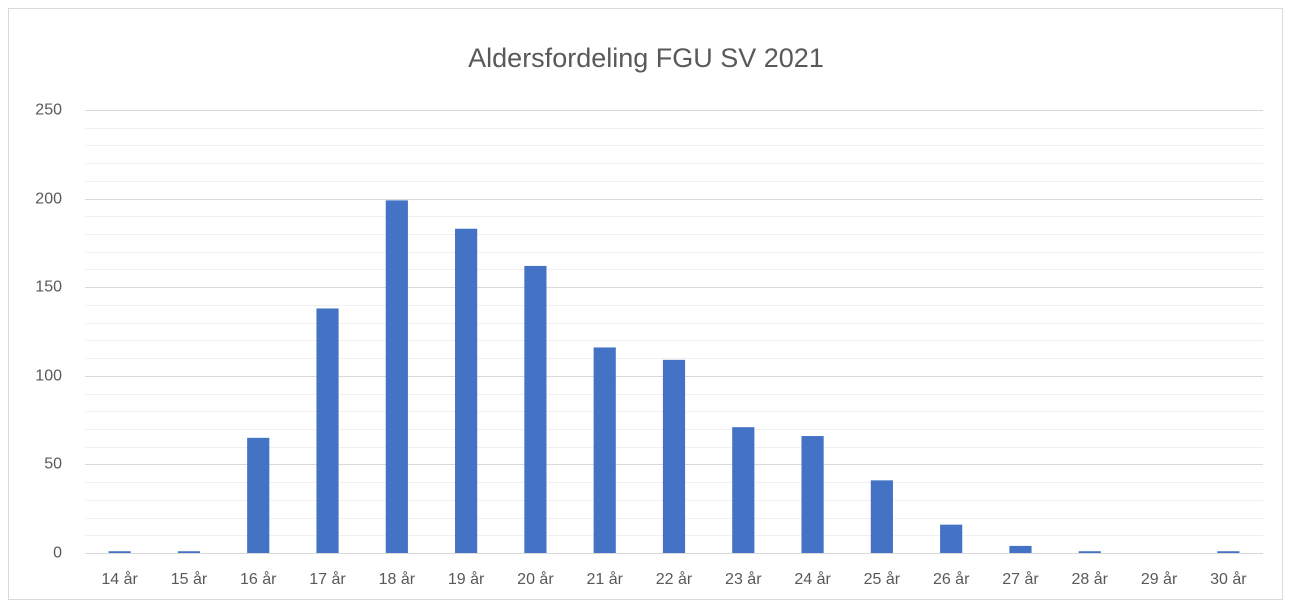 The image size is (1291, 609). Describe the element at coordinates (397, 579) in the screenshot. I see `x-tick-label: 18 år` at that location.